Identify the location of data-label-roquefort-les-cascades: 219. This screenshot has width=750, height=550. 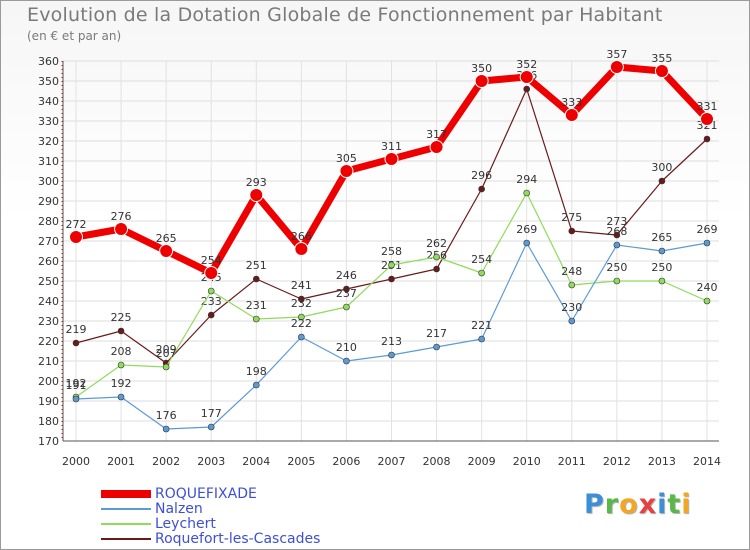
(76, 329).